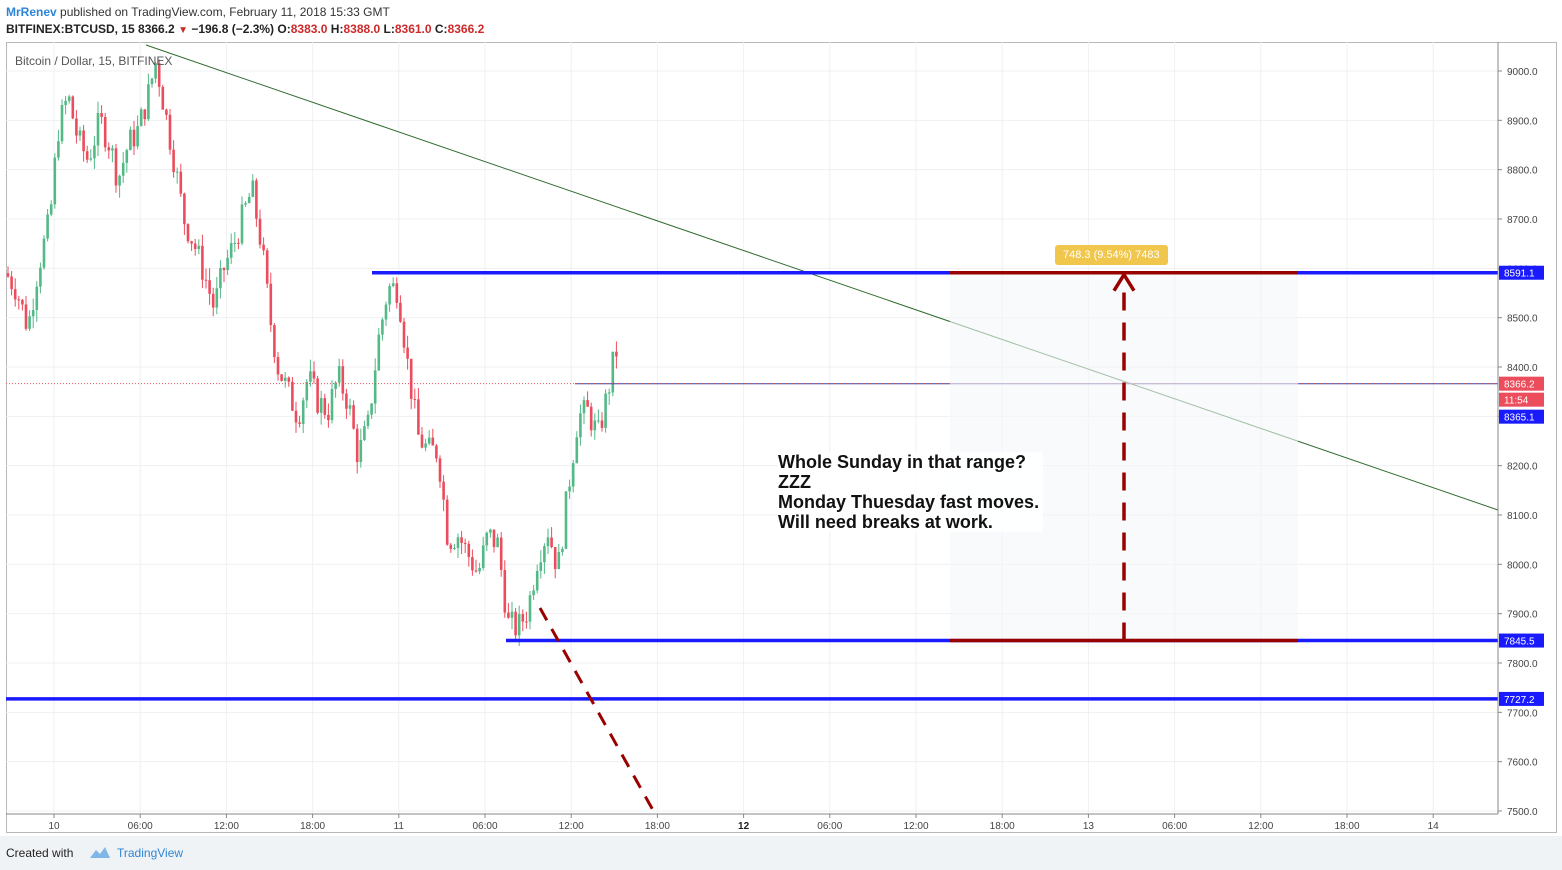  I want to click on price-tick-label: 9000.0, so click(1522, 72).